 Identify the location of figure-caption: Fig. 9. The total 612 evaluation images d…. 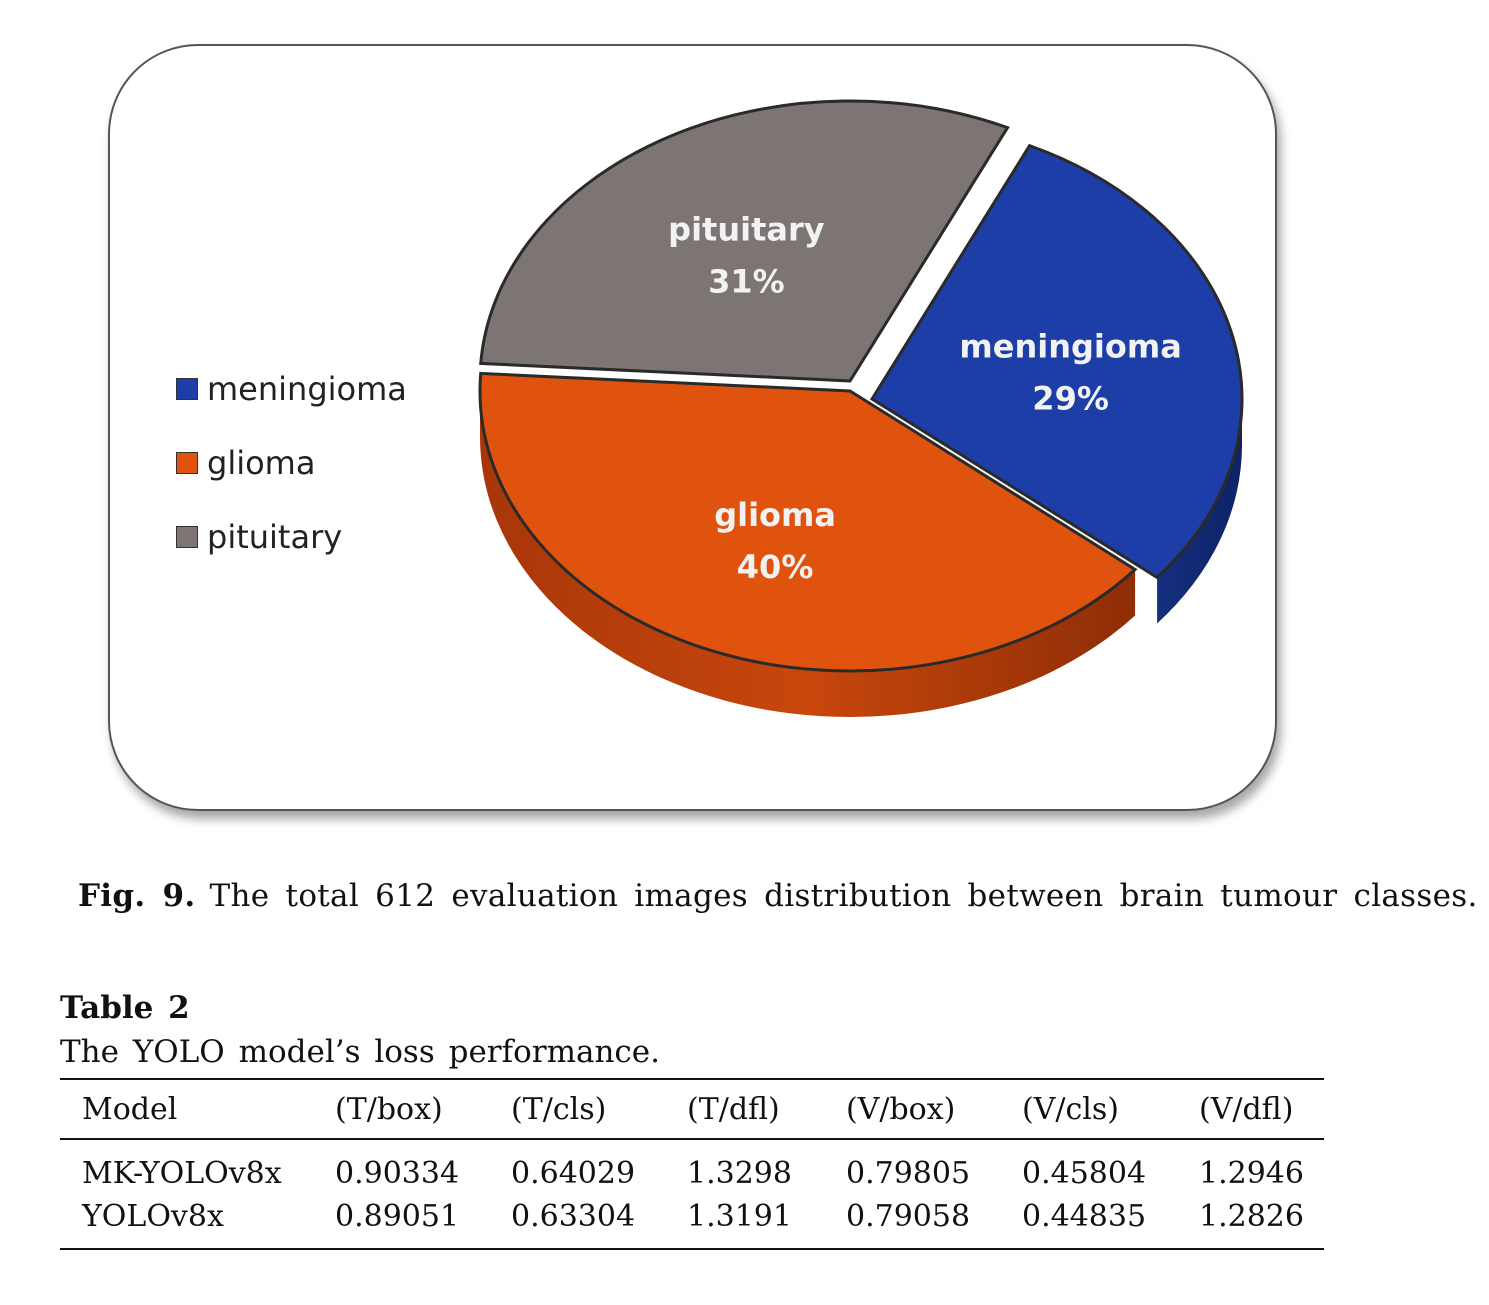
(777, 896).